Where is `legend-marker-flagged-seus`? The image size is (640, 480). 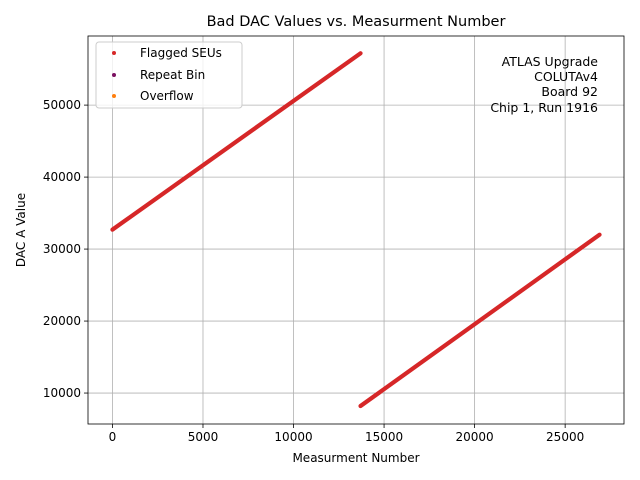 legend-marker-flagged-seus is located at coordinates (114, 53).